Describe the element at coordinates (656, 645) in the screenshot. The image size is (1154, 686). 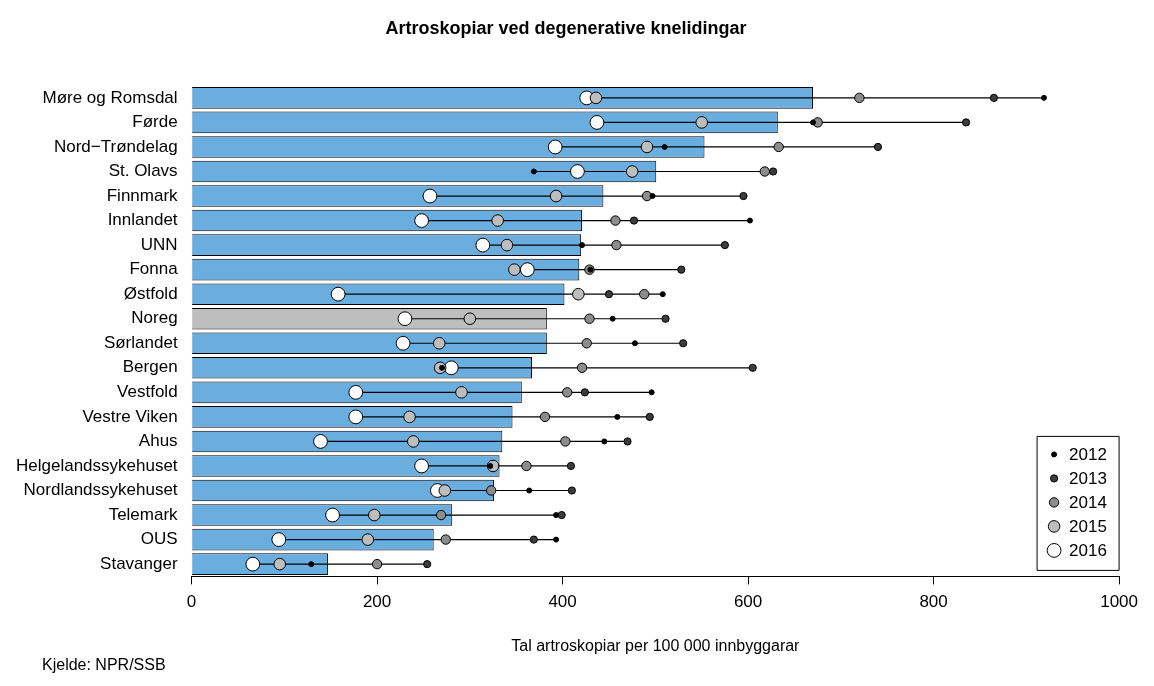
I see `x-axis-title: Tal artroskopiar per 100 000 innbyggarar` at that location.